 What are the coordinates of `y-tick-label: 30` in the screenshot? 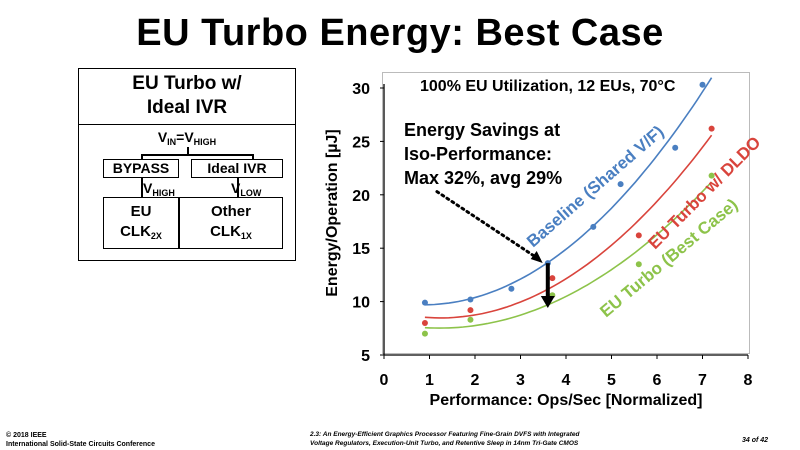 It's located at (361, 89).